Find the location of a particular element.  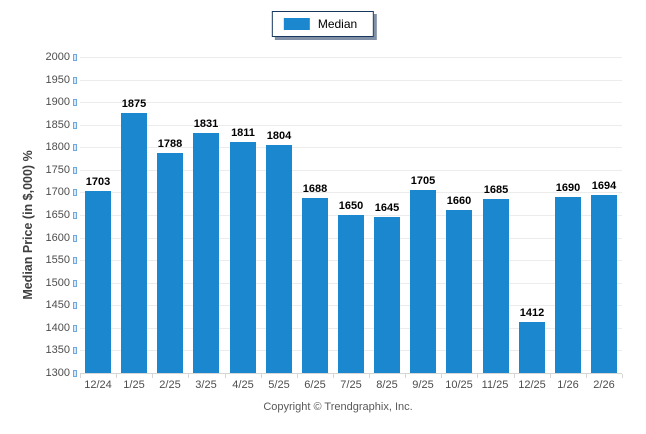

bar-10/25 is located at coordinates (459, 291).